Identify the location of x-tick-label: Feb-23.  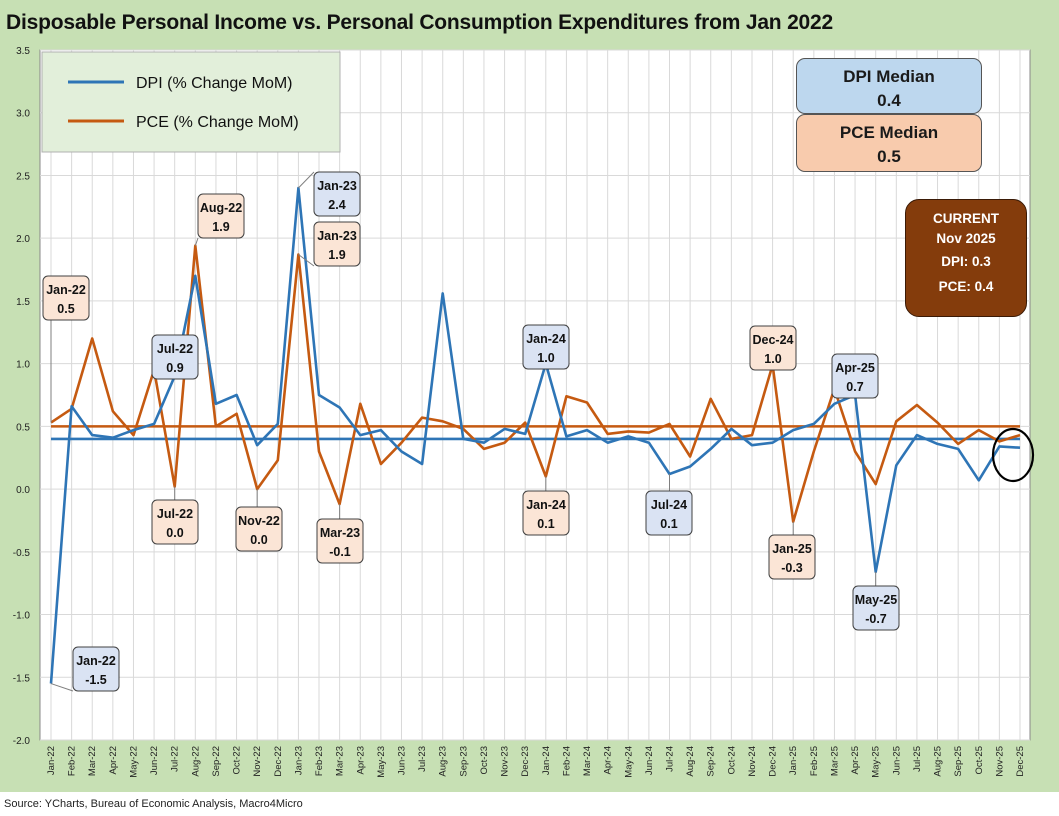
(319, 761).